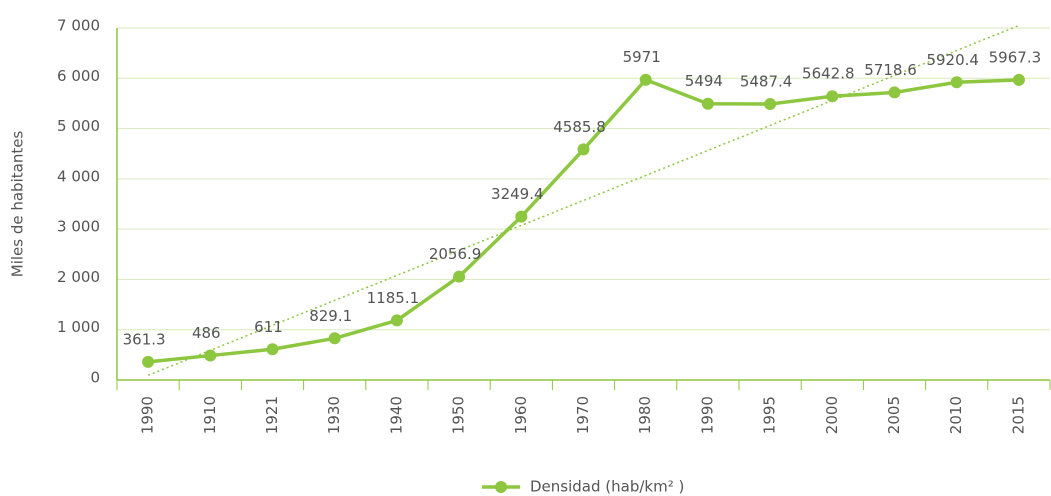 The image size is (1051, 496). What do you see at coordinates (393, 298) in the screenshot?
I see `data-label: 1185.1` at bounding box center [393, 298].